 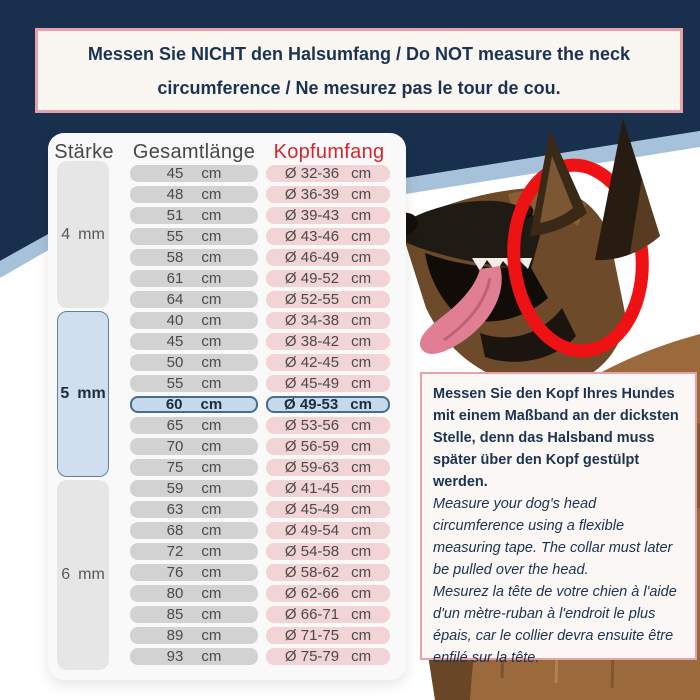 I want to click on head-range-value: Ø 42-45, so click(x=312, y=362).